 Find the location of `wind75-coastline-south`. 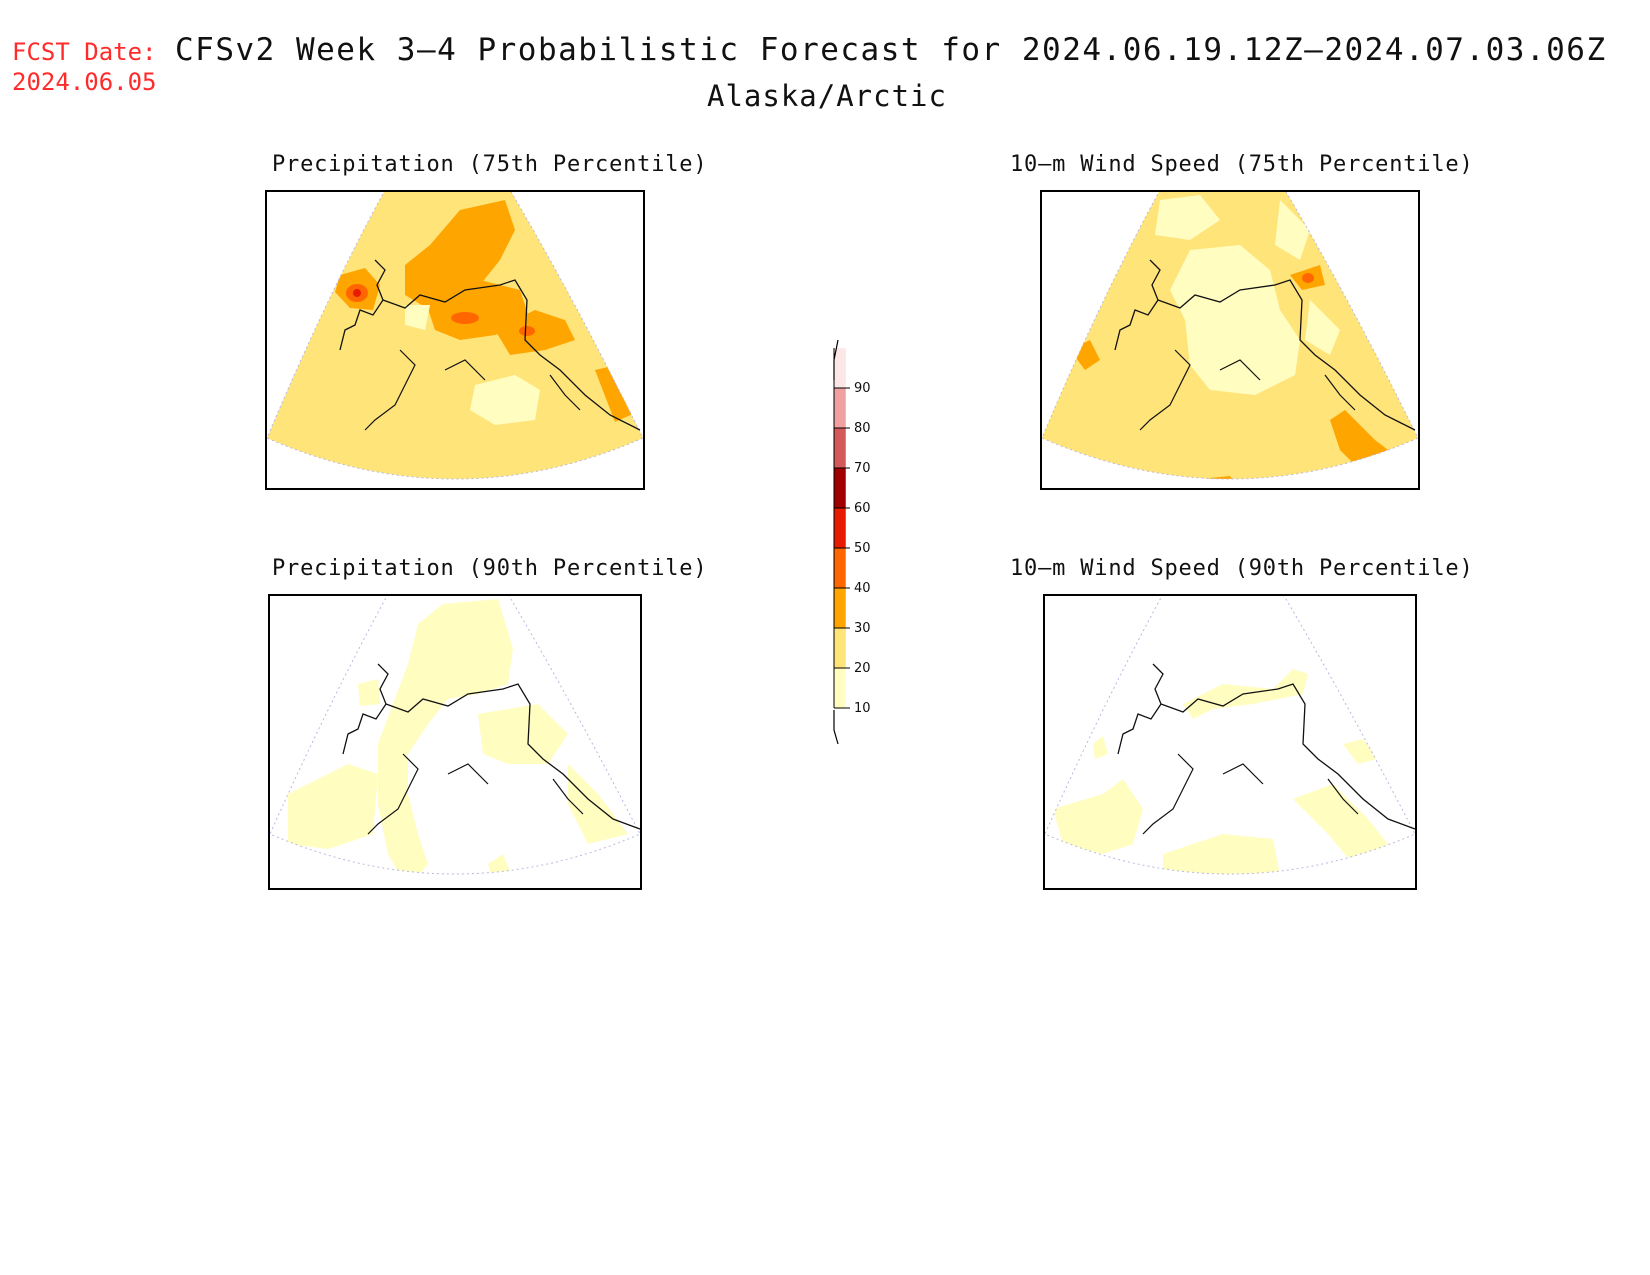

wind75-coastline-south is located at coordinates (1247, 390).